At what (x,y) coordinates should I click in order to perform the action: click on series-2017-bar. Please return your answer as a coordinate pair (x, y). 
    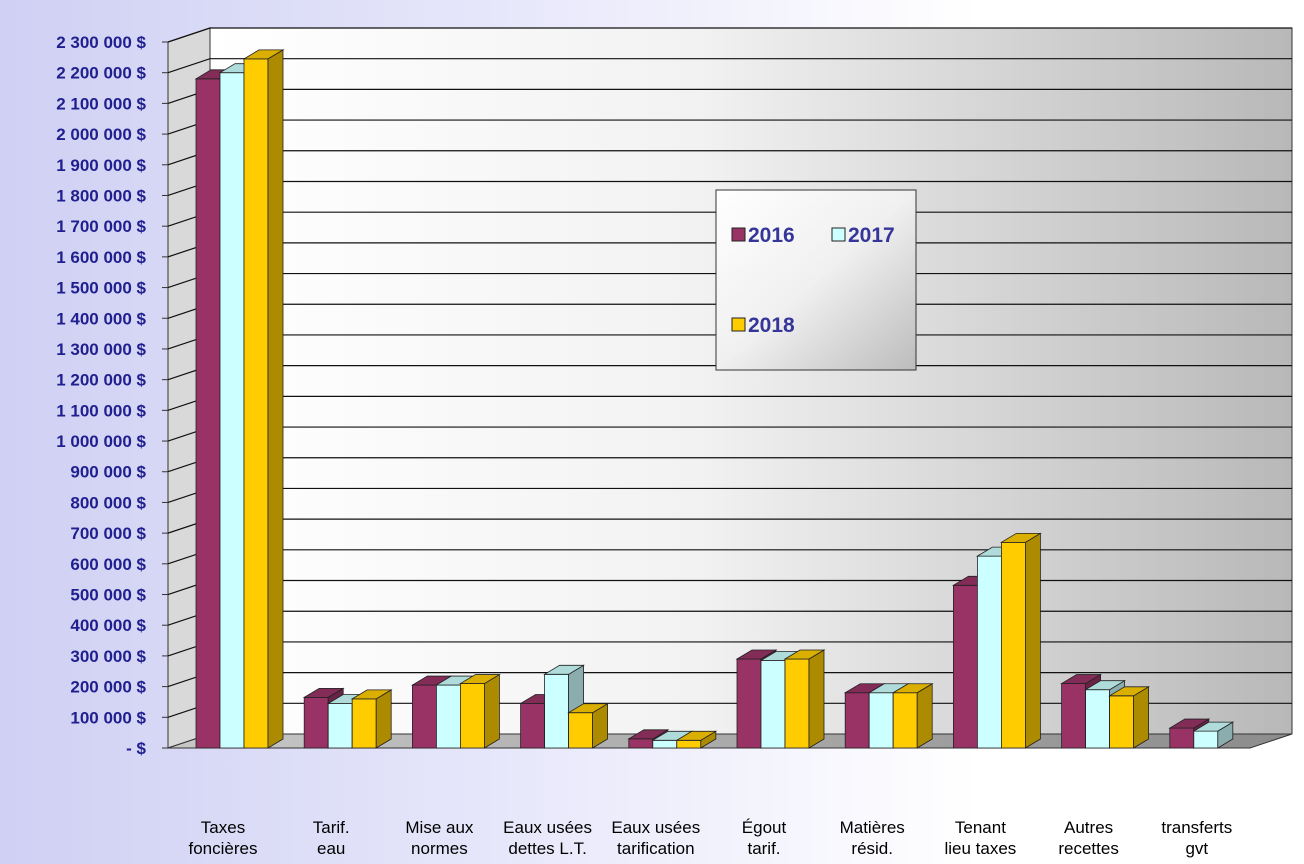
    Looking at the image, I should click on (1213, 735).